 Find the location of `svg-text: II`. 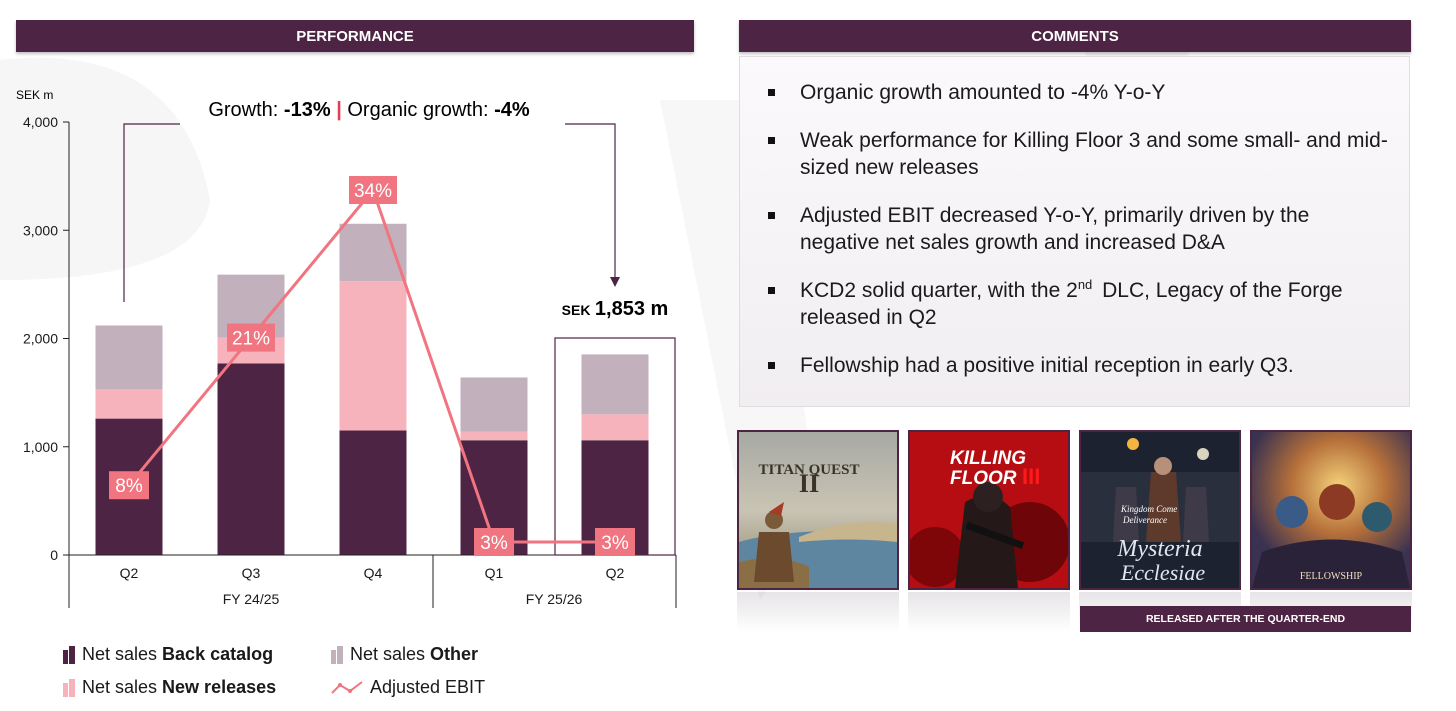

svg-text: II is located at coordinates (809, 483).